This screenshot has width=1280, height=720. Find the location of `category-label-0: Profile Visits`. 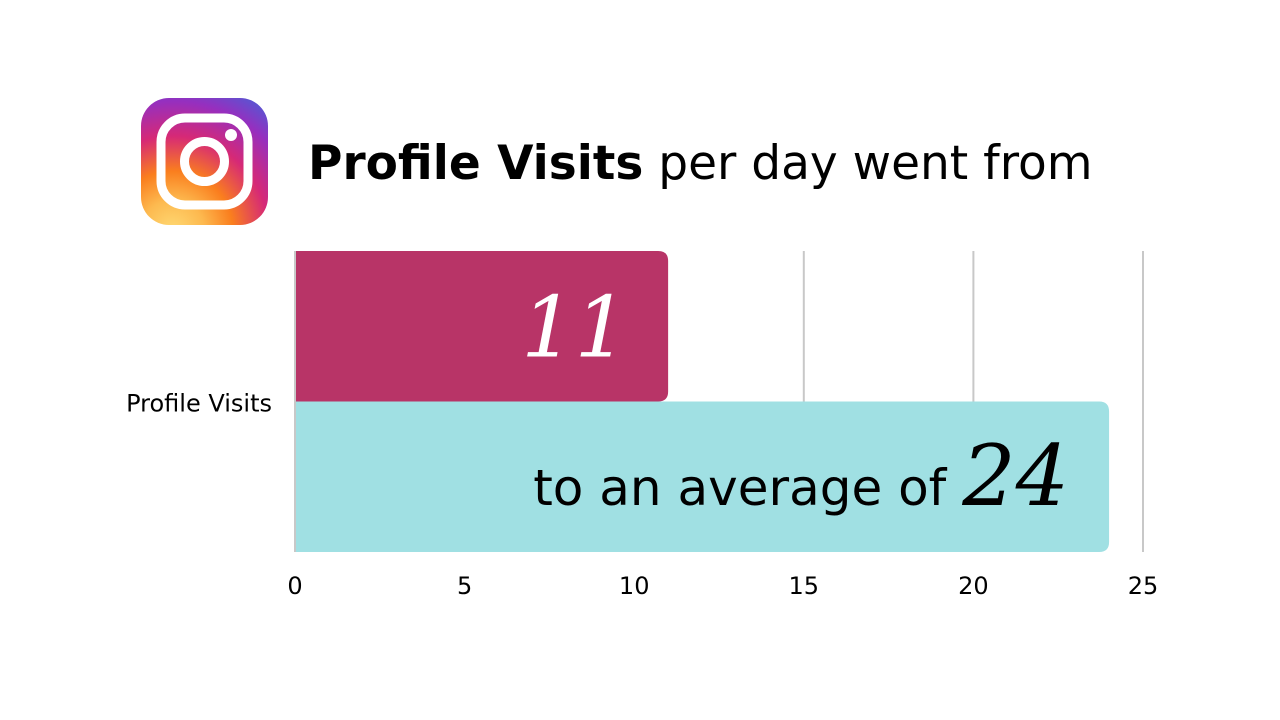

category-label-0: Profile Visits is located at coordinates (199, 404).